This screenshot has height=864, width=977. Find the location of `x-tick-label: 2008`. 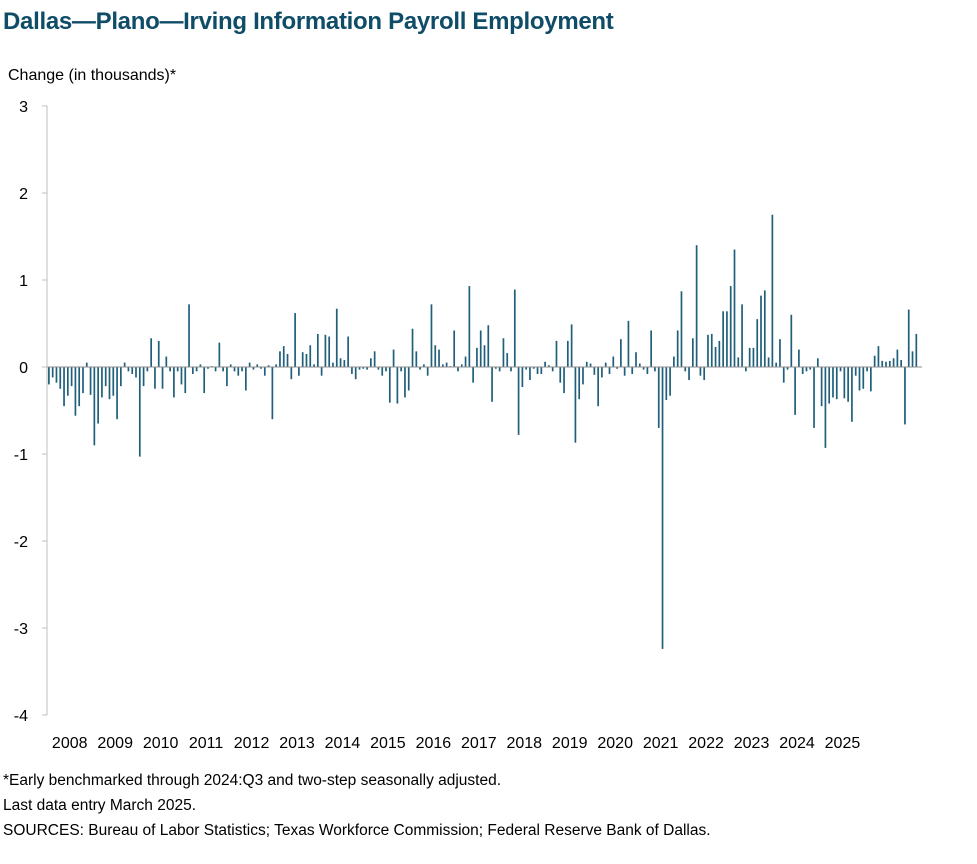

x-tick-label: 2008 is located at coordinates (70, 743).